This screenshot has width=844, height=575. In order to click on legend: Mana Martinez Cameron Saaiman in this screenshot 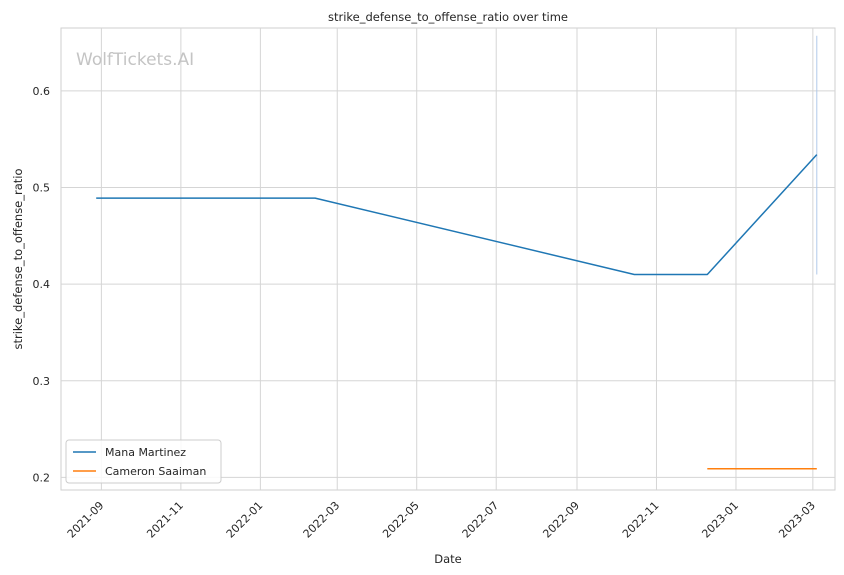, I will do `click(143, 461)`.